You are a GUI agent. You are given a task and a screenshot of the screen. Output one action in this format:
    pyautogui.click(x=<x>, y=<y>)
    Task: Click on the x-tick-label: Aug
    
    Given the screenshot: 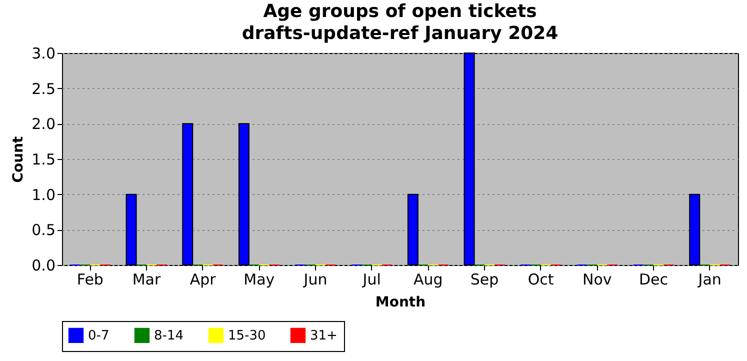 What is the action you would take?
    pyautogui.click(x=428, y=279)
    